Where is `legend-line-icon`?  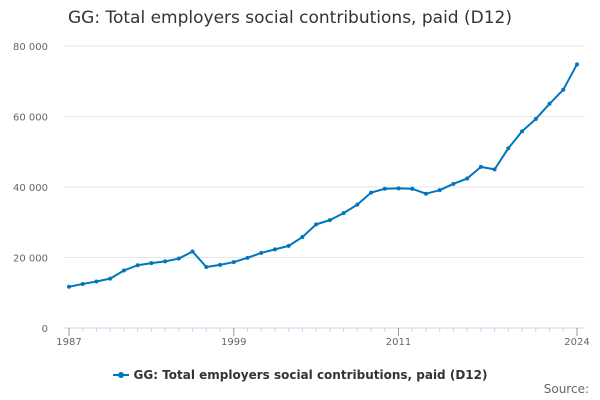
legend-line-icon is located at coordinates (120, 375).